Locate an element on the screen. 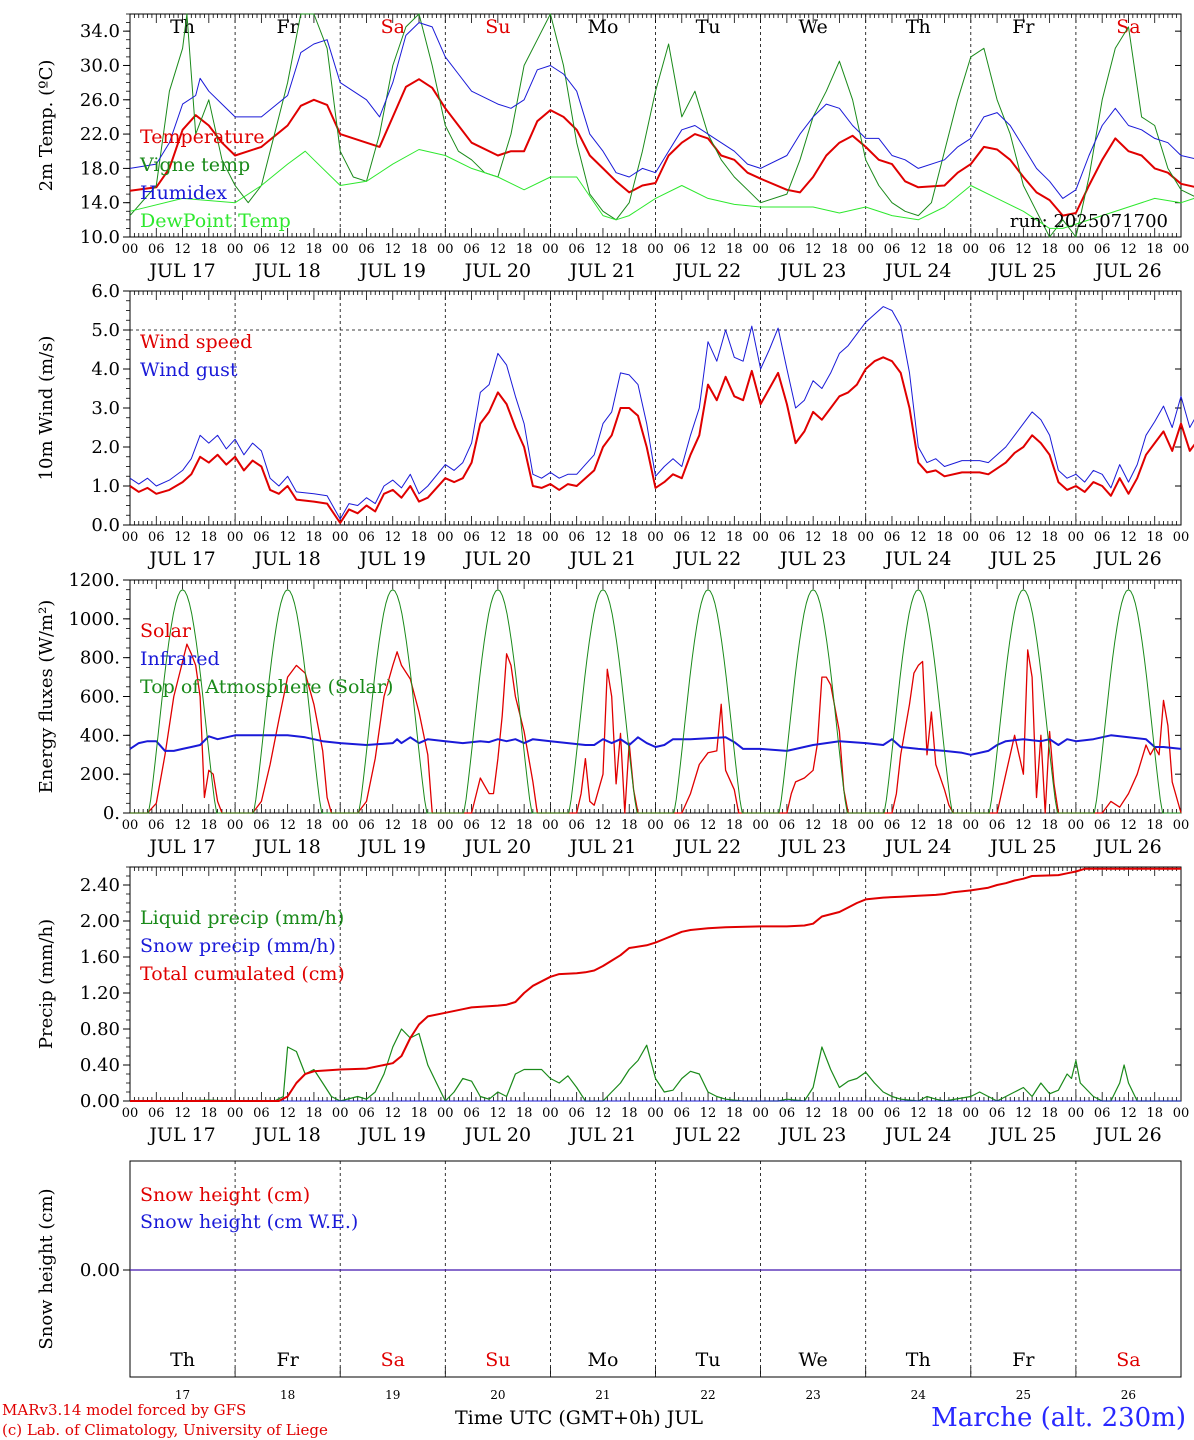  weekday-label: Sa is located at coordinates (393, 1360).